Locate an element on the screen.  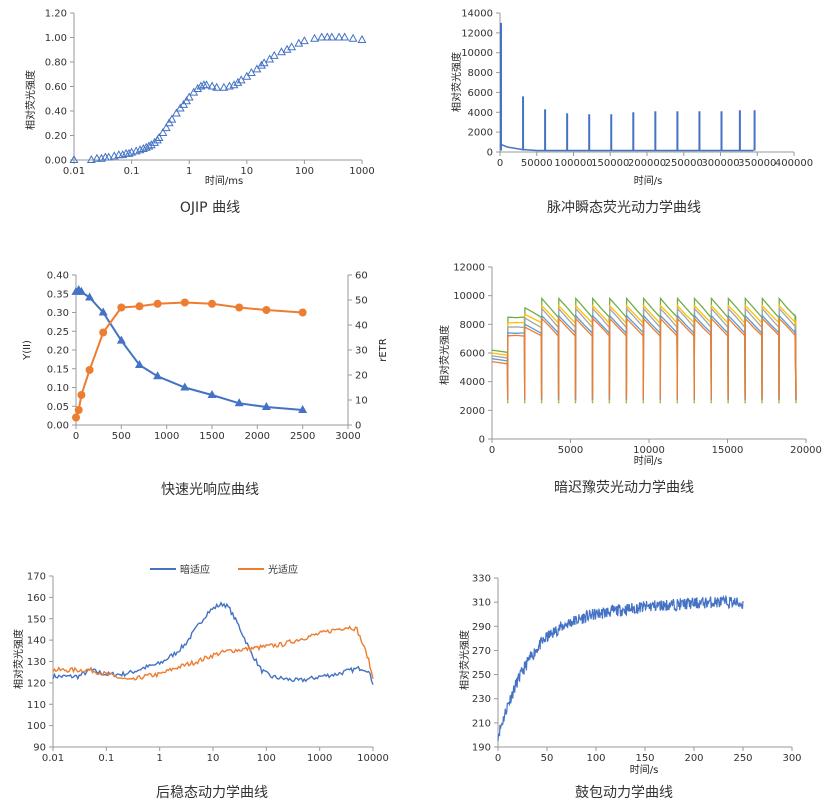
y-tick-label: 0.10 is located at coordinates (58, 388).